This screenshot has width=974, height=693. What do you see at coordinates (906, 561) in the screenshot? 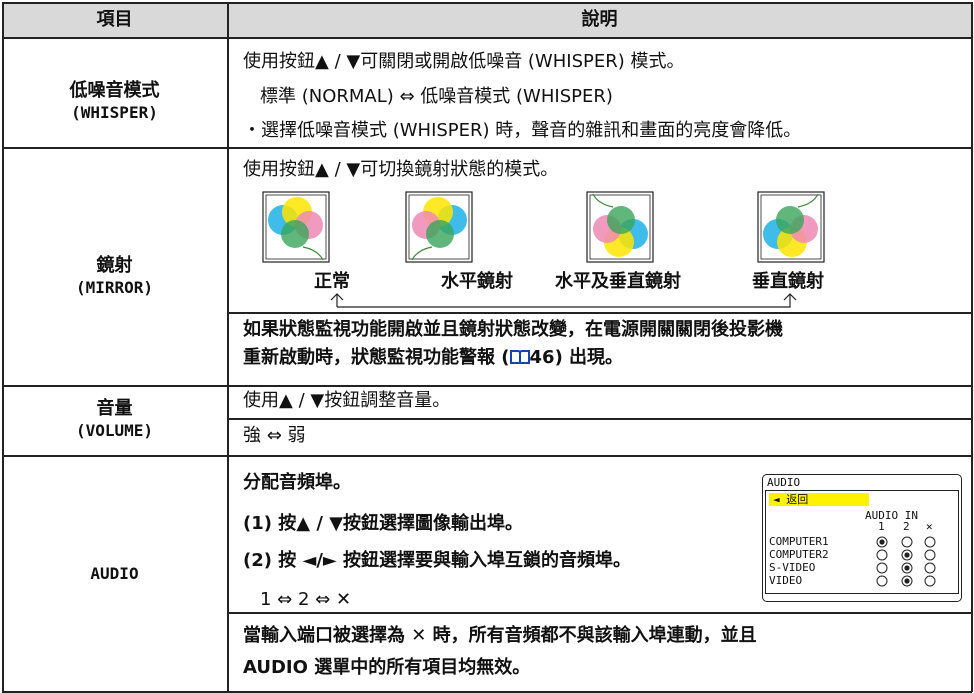
I see `radio-buttons` at bounding box center [906, 561].